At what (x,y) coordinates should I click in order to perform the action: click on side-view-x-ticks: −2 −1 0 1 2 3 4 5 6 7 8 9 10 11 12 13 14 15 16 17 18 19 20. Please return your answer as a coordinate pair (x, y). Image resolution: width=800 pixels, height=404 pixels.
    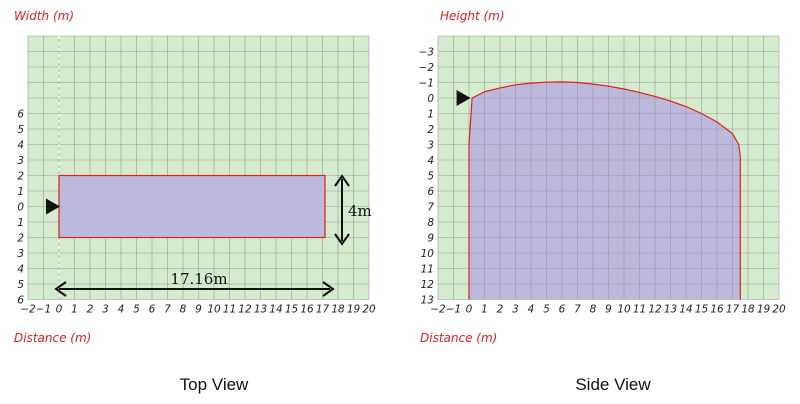
    Looking at the image, I should click on (608, 310).